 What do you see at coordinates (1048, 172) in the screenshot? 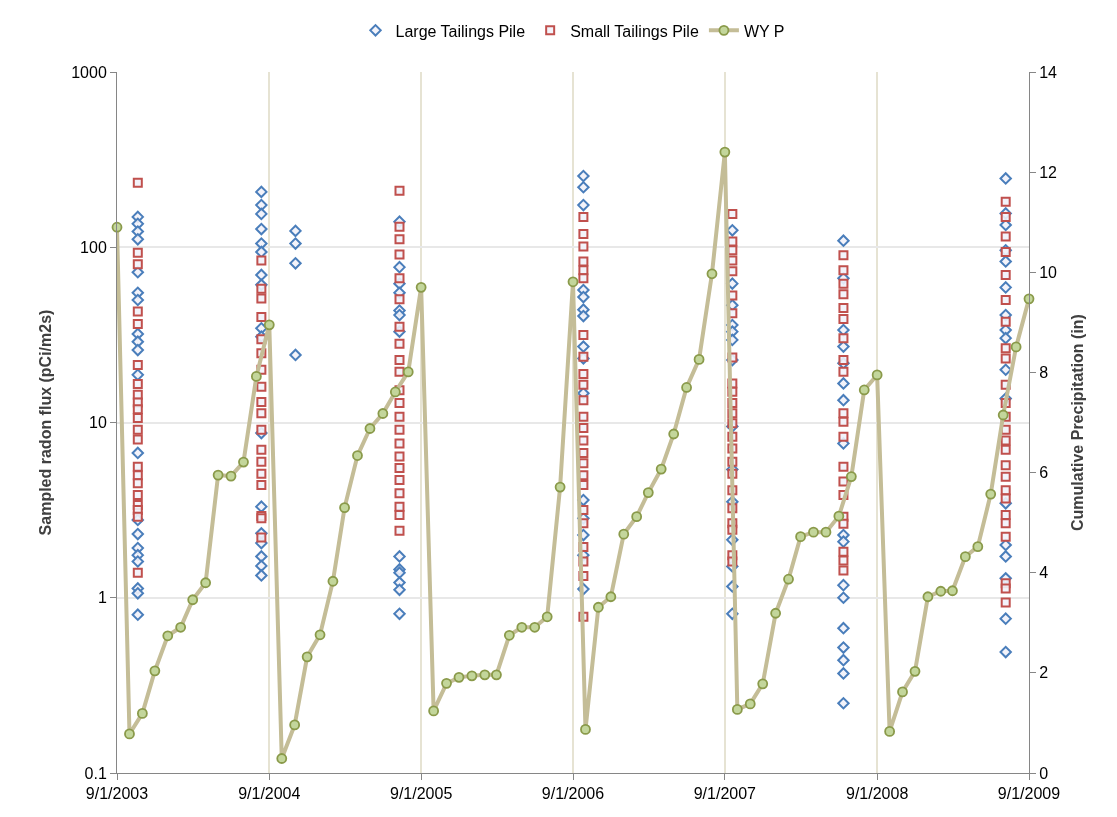
I see `y2-tick-label: 12` at bounding box center [1048, 172].